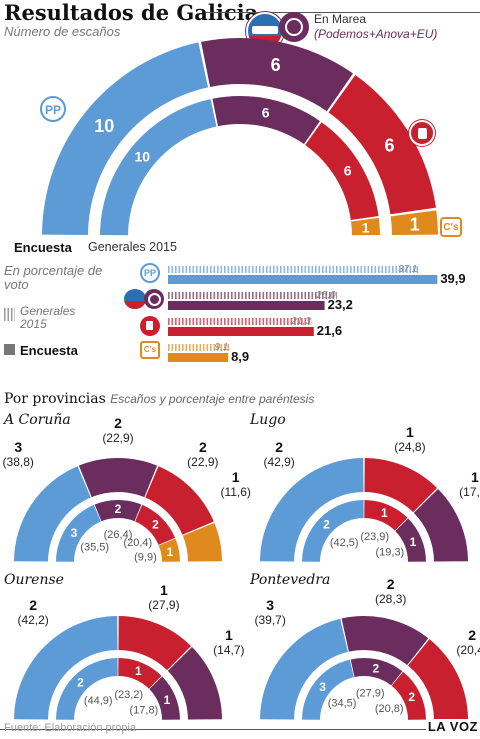 The image size is (480, 739). What do you see at coordinates (266, 113) in the screenshot?
I see `previous-seat-label-1: 6` at bounding box center [266, 113].